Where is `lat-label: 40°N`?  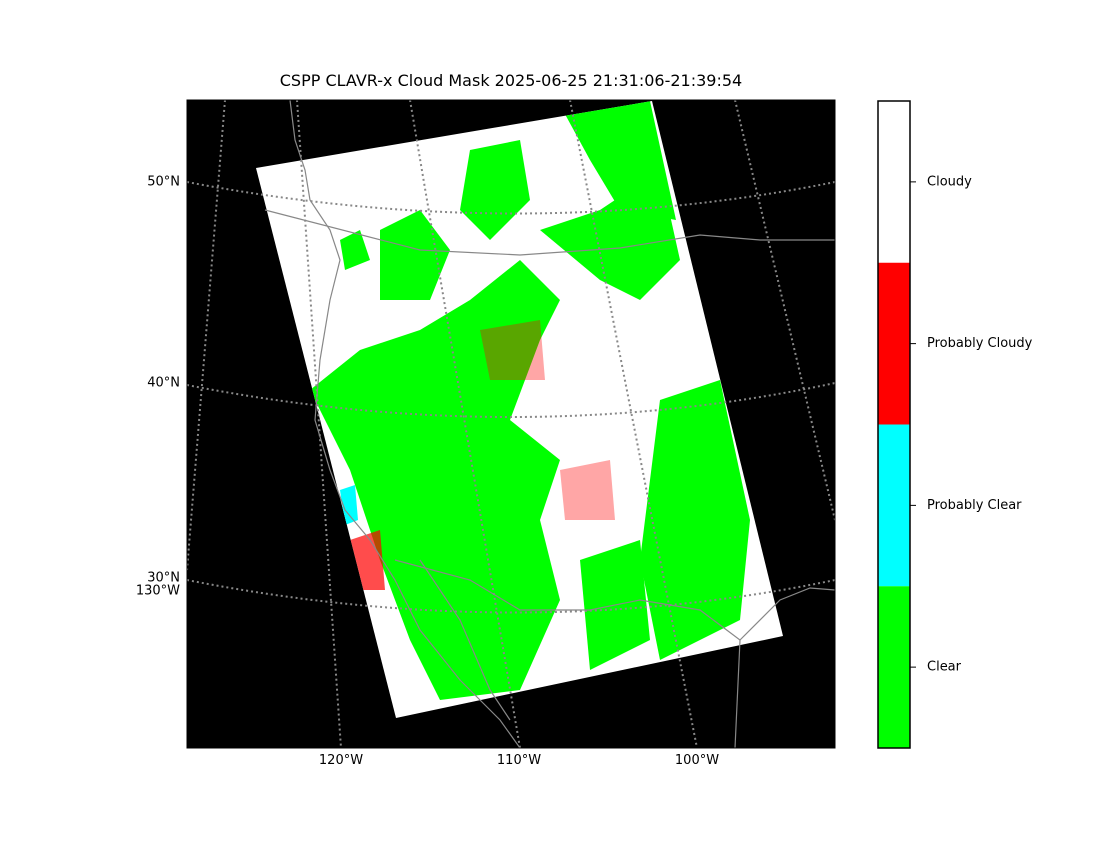 lat-label: 40°N is located at coordinates (163, 383).